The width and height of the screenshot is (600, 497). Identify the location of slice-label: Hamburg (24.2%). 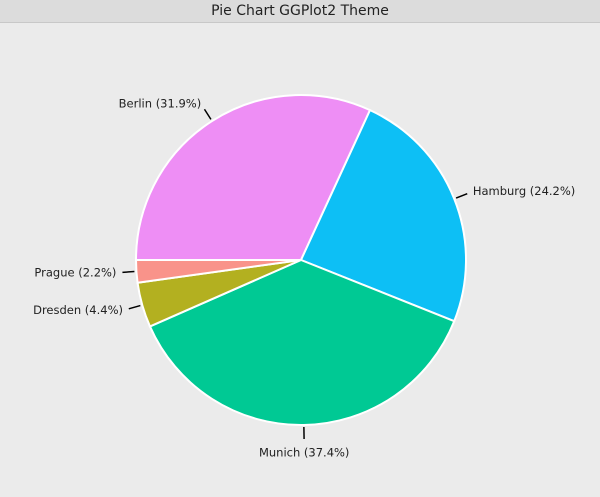
(524, 191).